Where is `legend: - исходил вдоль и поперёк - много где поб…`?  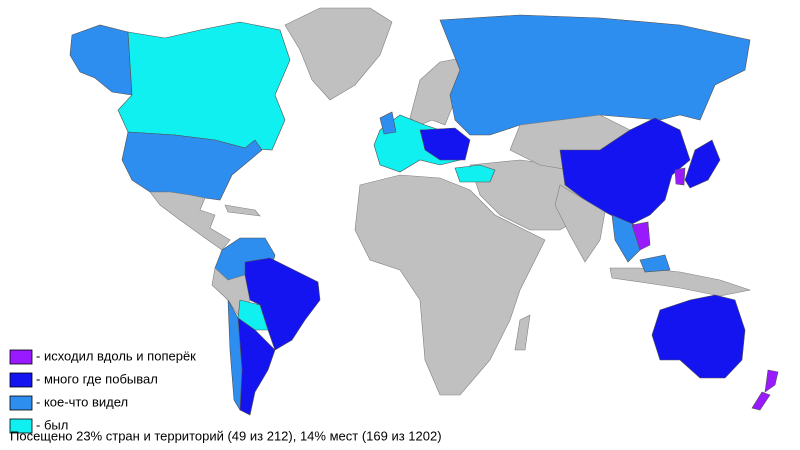
legend: - исходил вдоль и поперёк - много где поб… is located at coordinates (102, 391).